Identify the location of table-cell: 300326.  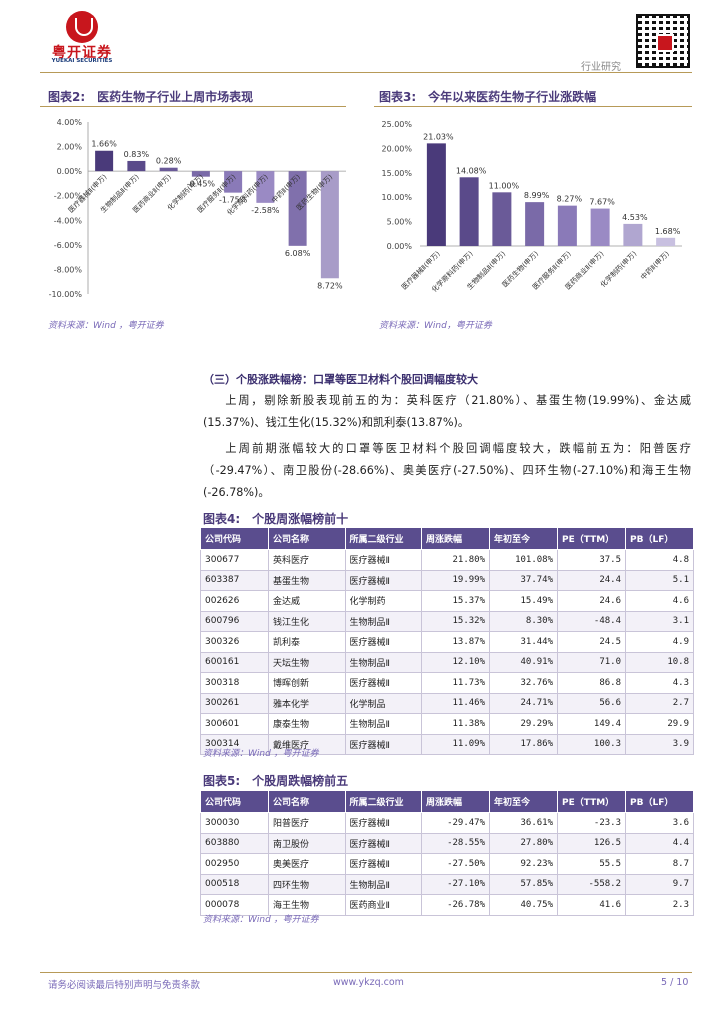
(234, 642).